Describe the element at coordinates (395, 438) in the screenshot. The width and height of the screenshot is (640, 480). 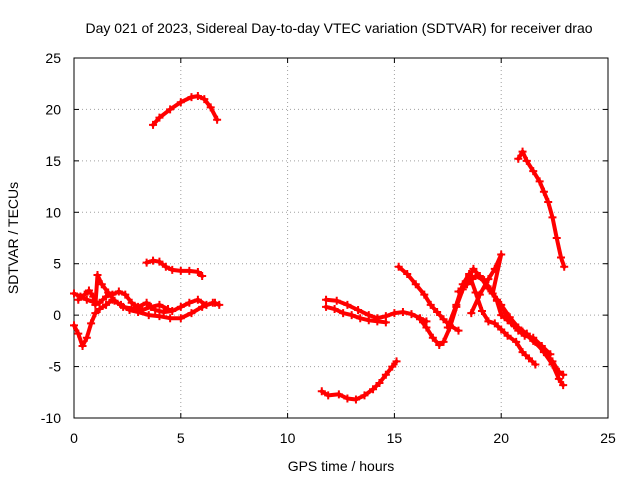
I see `x-tick-label: 15` at that location.